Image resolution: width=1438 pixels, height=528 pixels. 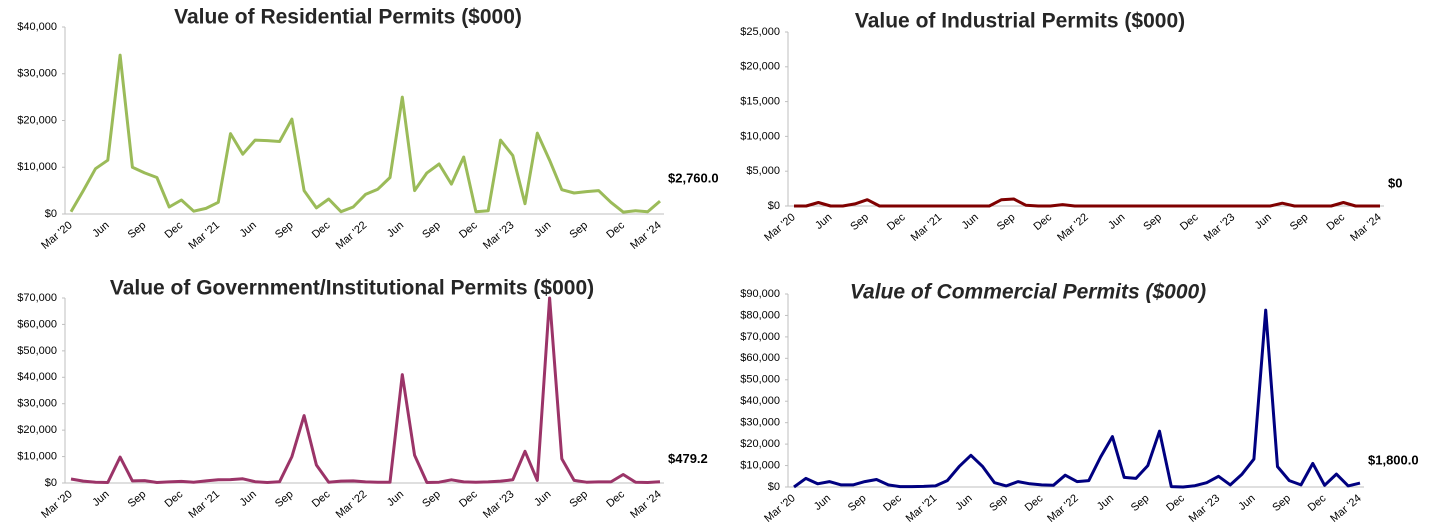 What do you see at coordinates (348, 17) in the screenshot?
I see `chart-title: Value of Residential Permits ($000)` at bounding box center [348, 17].